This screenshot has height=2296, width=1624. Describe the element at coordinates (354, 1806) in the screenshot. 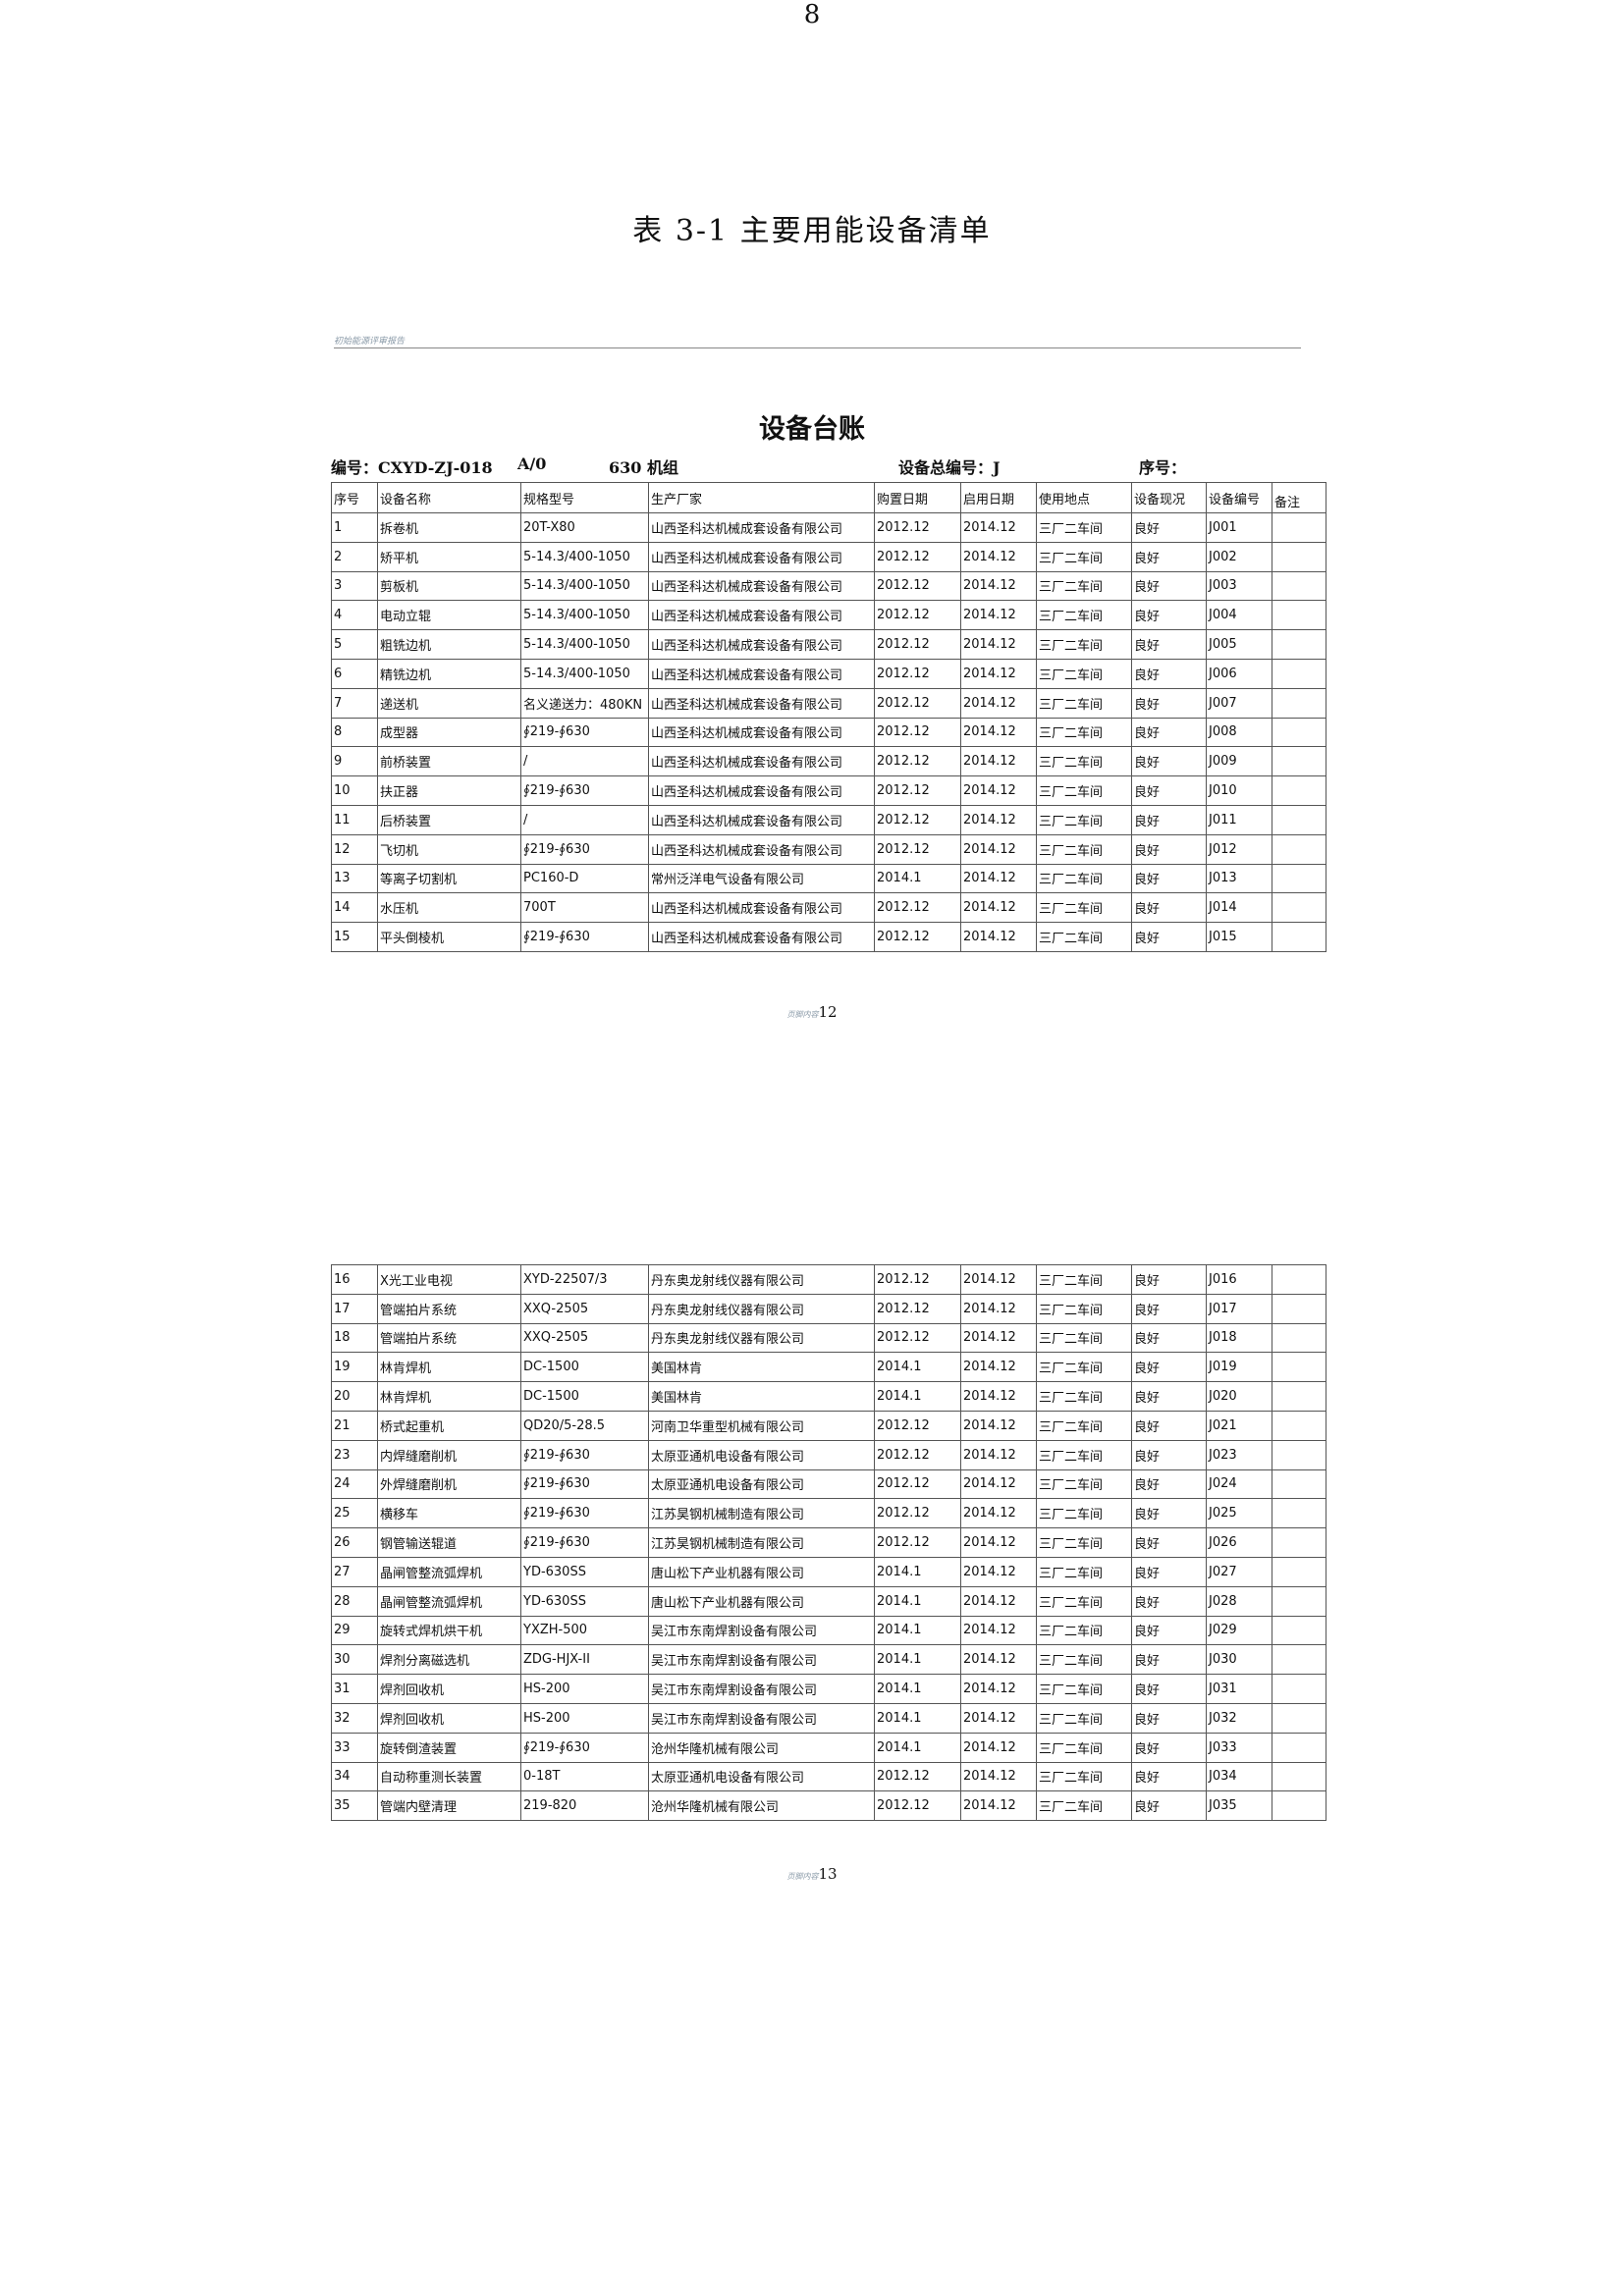

I see `cell-serial: 35` at that location.